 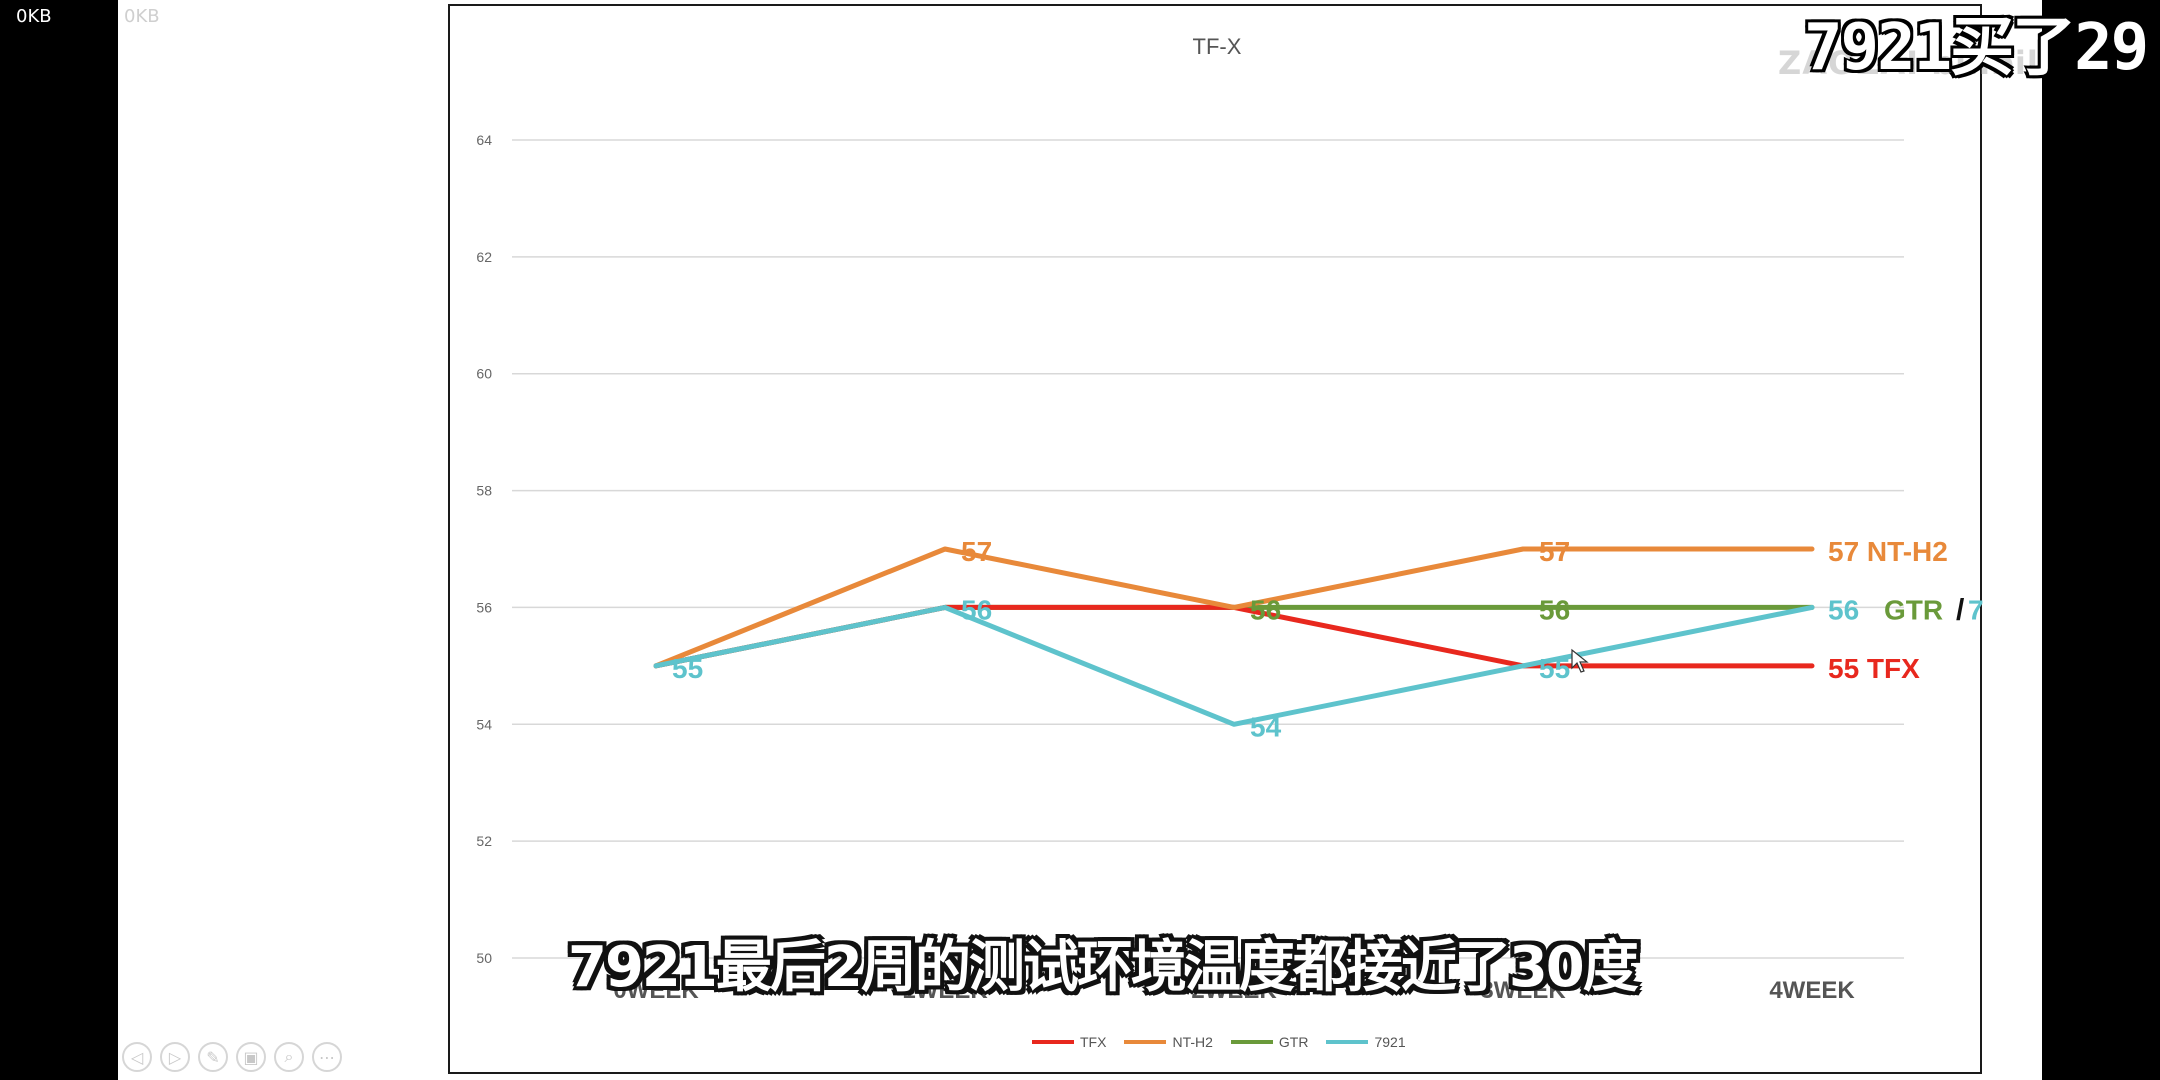 I want to click on end-label-tfx: 55 TFX, so click(x=1874, y=668).